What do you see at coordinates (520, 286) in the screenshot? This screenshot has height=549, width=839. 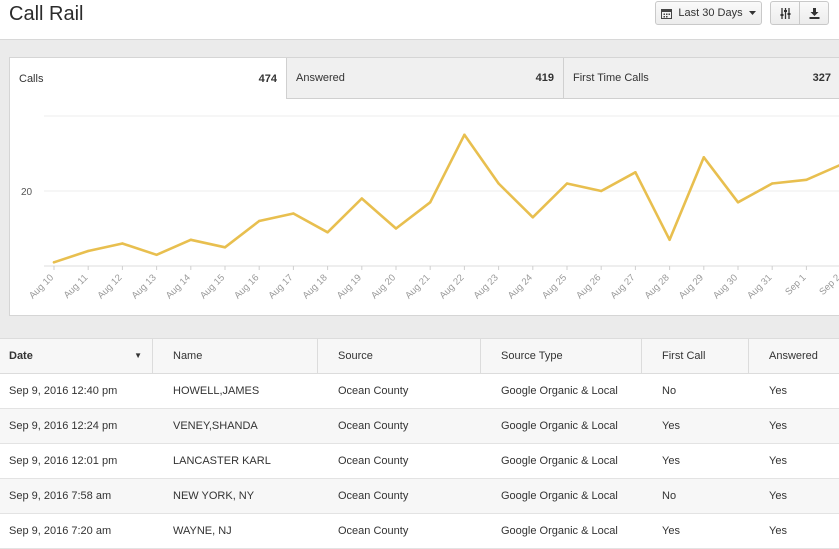 I see `x-tick-label: Aug 24` at bounding box center [520, 286].